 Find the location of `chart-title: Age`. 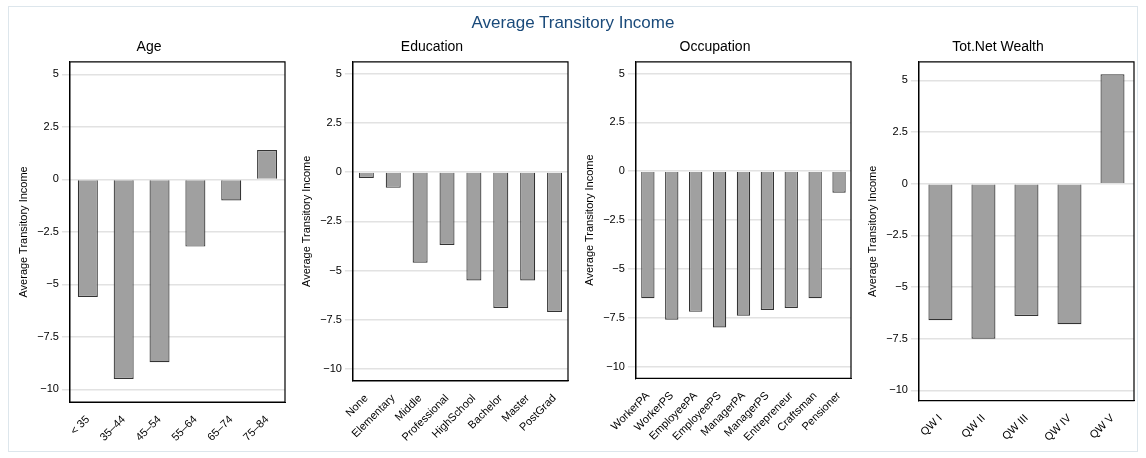

chart-title: Age is located at coordinates (149, 46).